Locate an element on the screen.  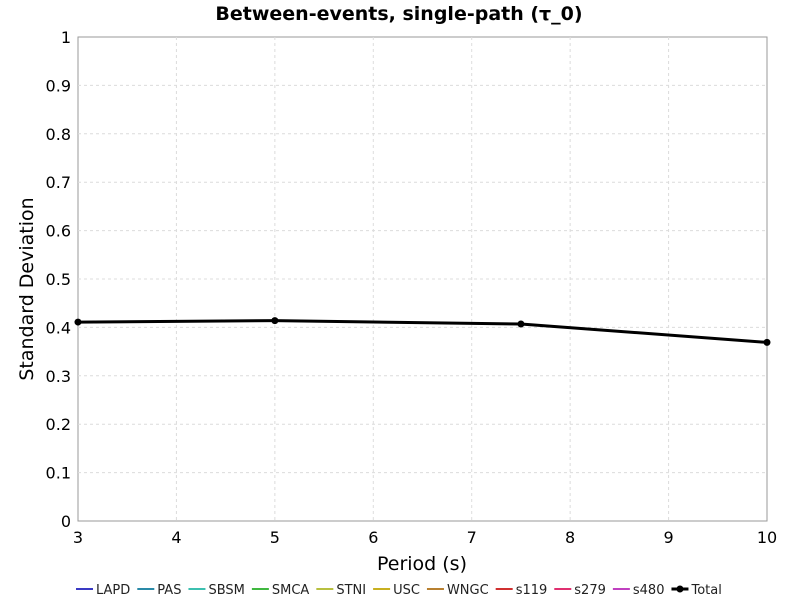
y-tick-label: 0.9 is located at coordinates (58, 85).